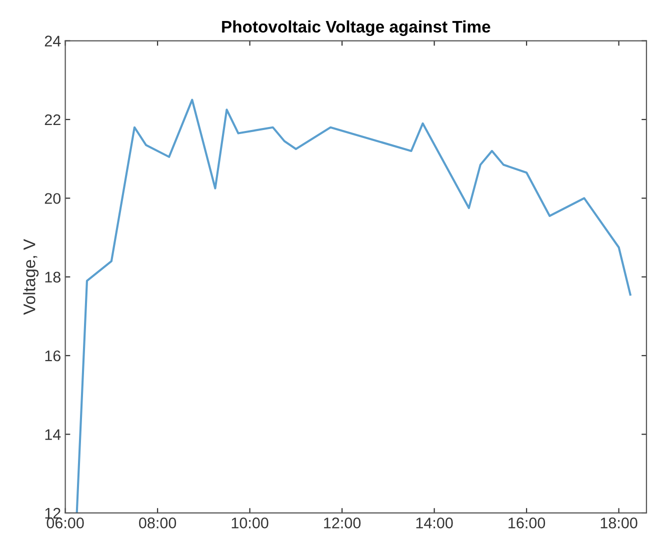 This screenshot has width=653, height=544. What do you see at coordinates (619, 523) in the screenshot?
I see `x-tick-label: 18:00` at bounding box center [619, 523].